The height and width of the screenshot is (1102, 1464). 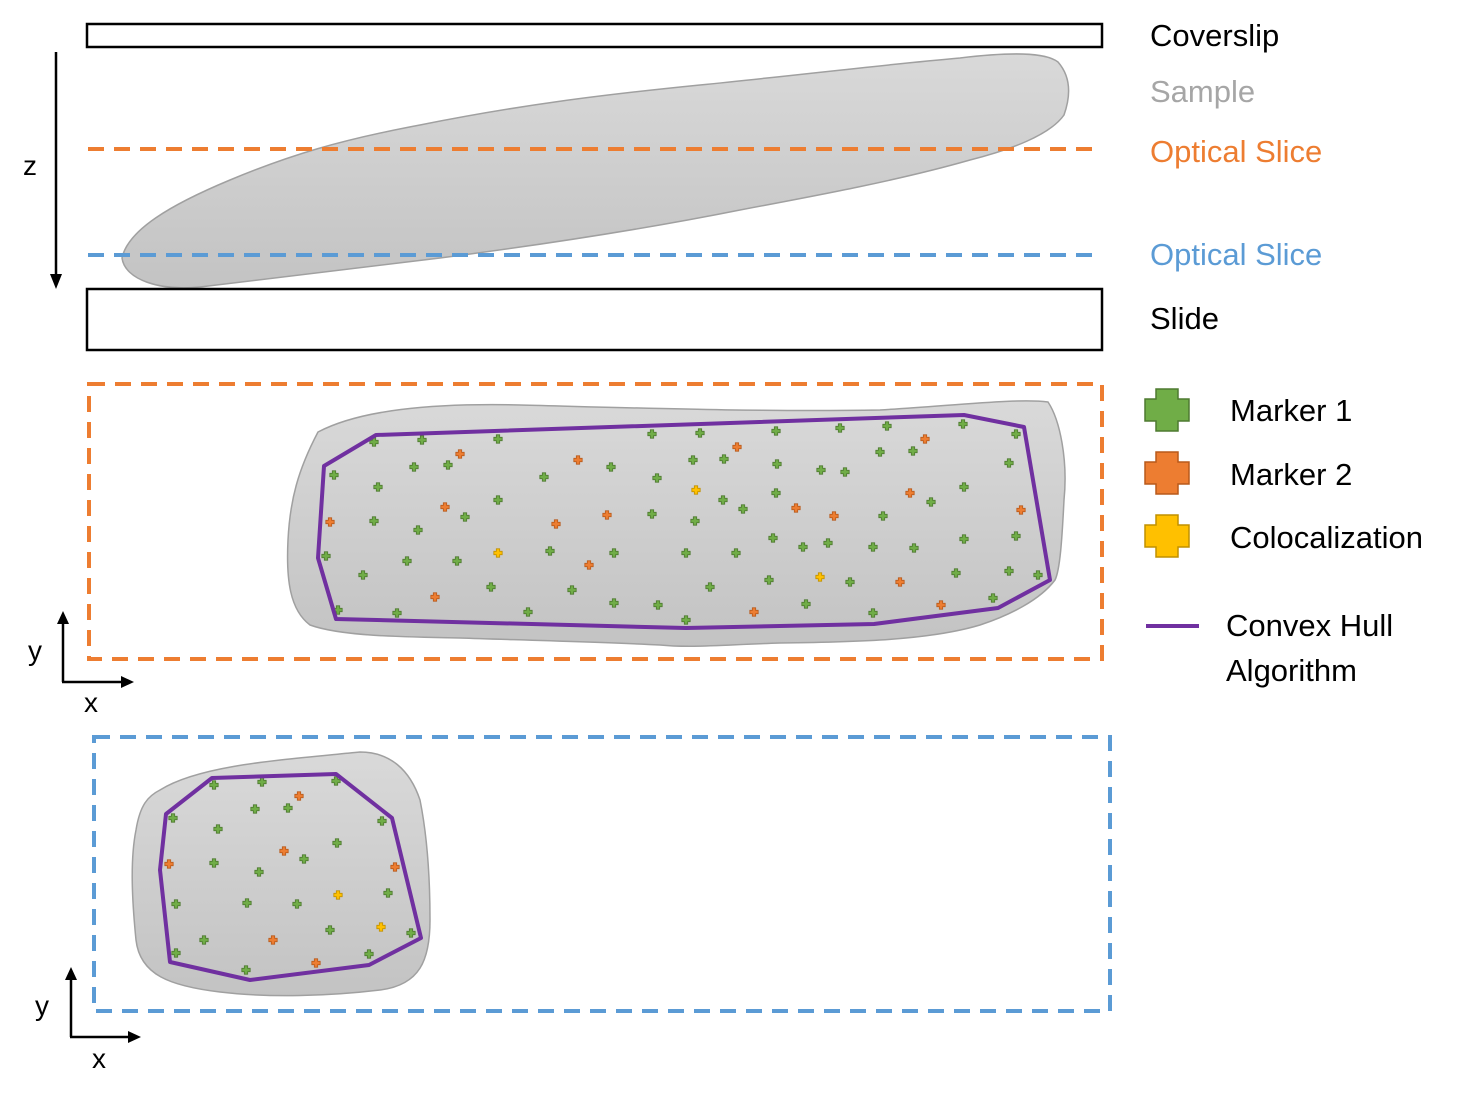 I want to click on z-axis-label: z, so click(x=30, y=165).